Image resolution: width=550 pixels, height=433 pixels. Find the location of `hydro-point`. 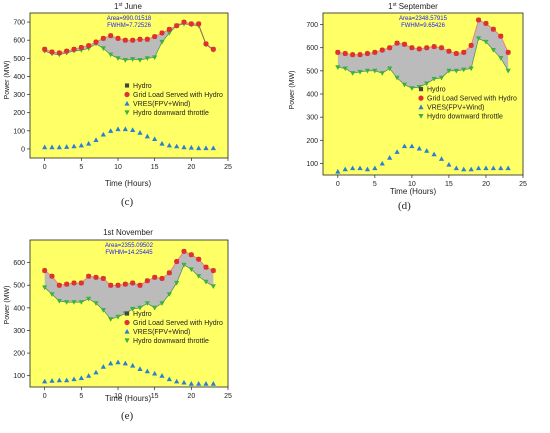

hydro-point is located at coordinates (127, 313).